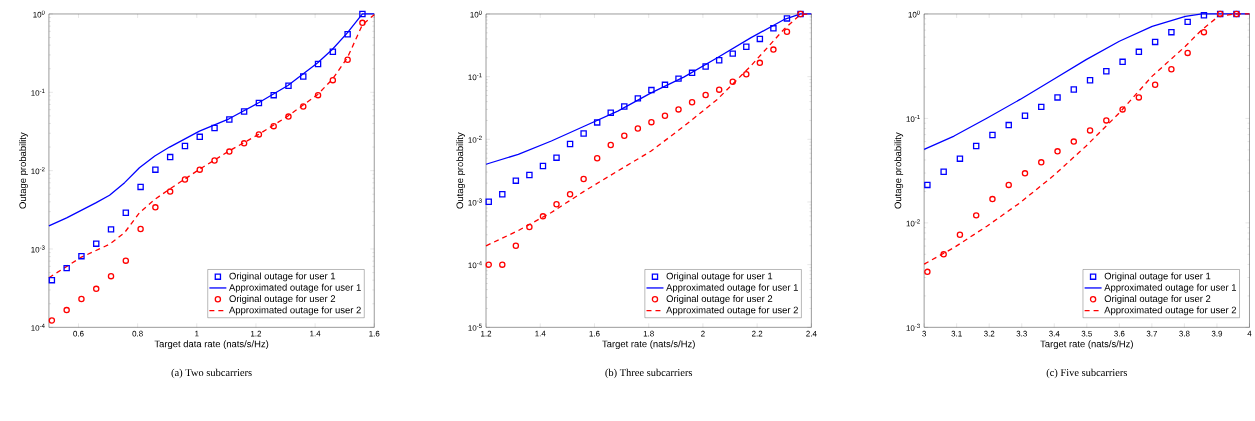 The height and width of the screenshot is (421, 1255). I want to click on x-axis-title: Target data rate (nats/s/Hz), so click(211, 345).